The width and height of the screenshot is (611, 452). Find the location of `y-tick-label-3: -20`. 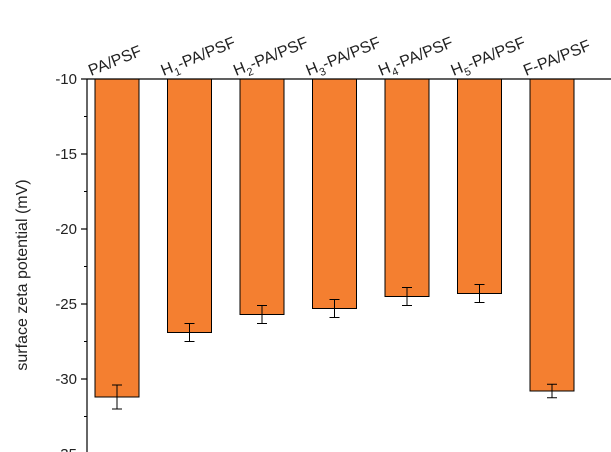

y-tick-label-3: -20 is located at coordinates (66, 229).